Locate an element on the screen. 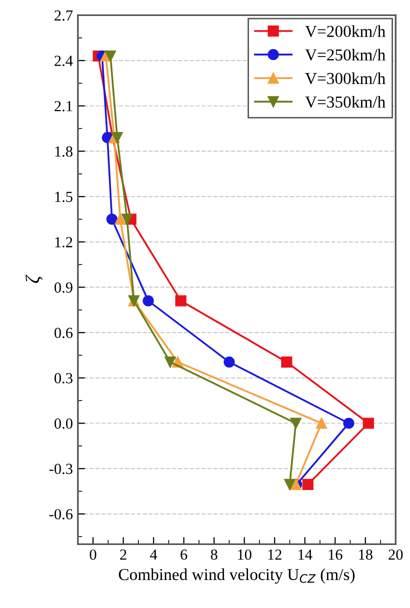 This screenshot has height=608, width=410. x-tick-label: 16 is located at coordinates (335, 555).